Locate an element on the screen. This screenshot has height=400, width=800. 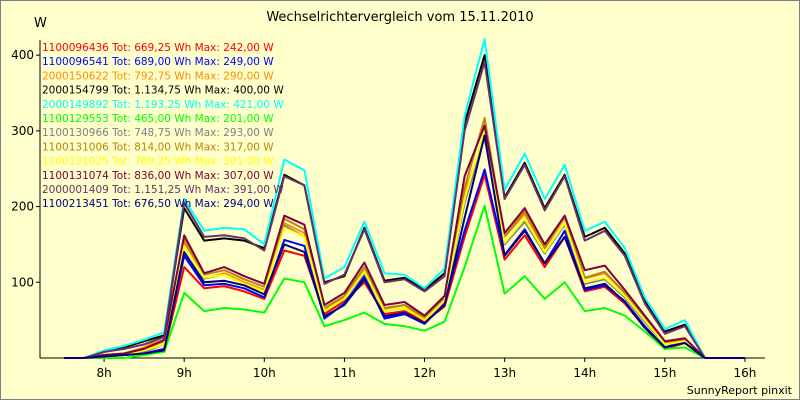
x-tick-label: 10h is located at coordinates (264, 373).